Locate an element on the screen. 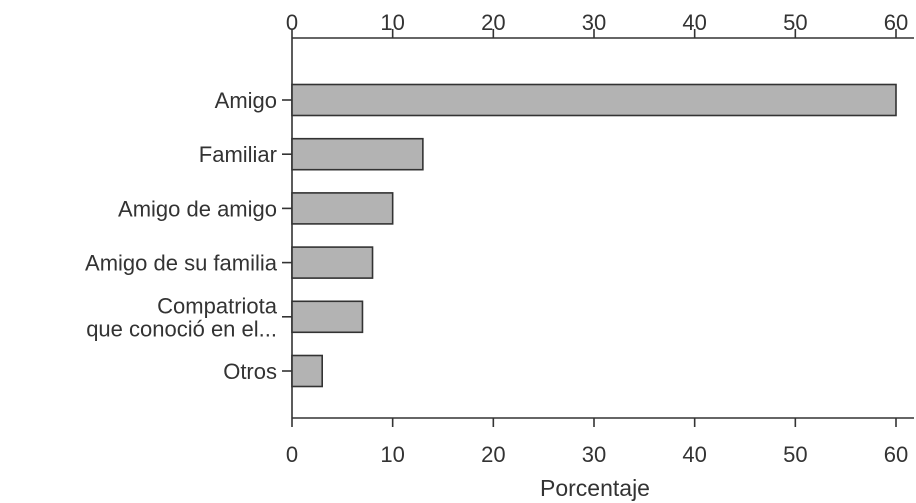 This screenshot has width=916, height=503. bottom-x-tick-label: 20 is located at coordinates (493, 454).